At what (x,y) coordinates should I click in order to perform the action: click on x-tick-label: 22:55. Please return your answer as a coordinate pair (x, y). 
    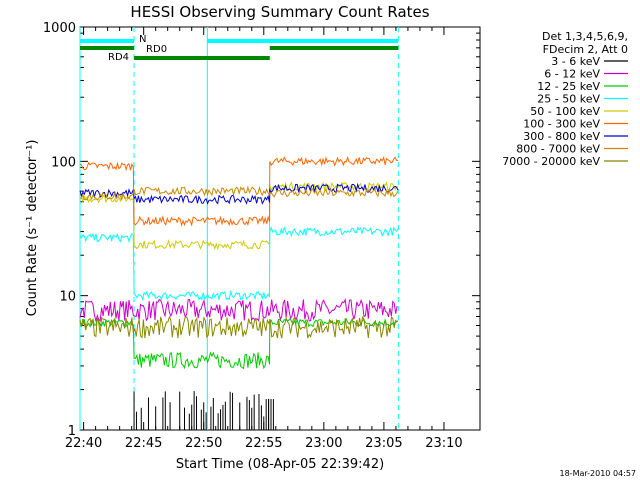
    Looking at the image, I should click on (263, 443).